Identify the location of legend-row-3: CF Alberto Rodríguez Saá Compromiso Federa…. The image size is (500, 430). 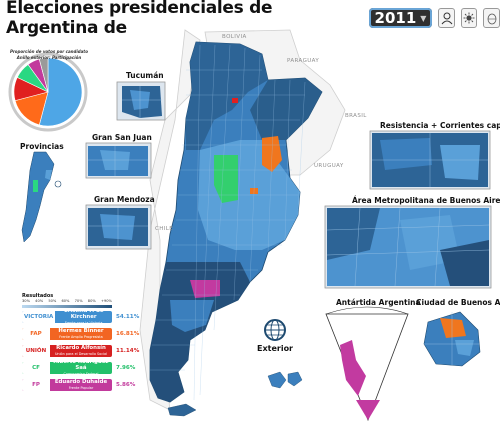
(81, 368).